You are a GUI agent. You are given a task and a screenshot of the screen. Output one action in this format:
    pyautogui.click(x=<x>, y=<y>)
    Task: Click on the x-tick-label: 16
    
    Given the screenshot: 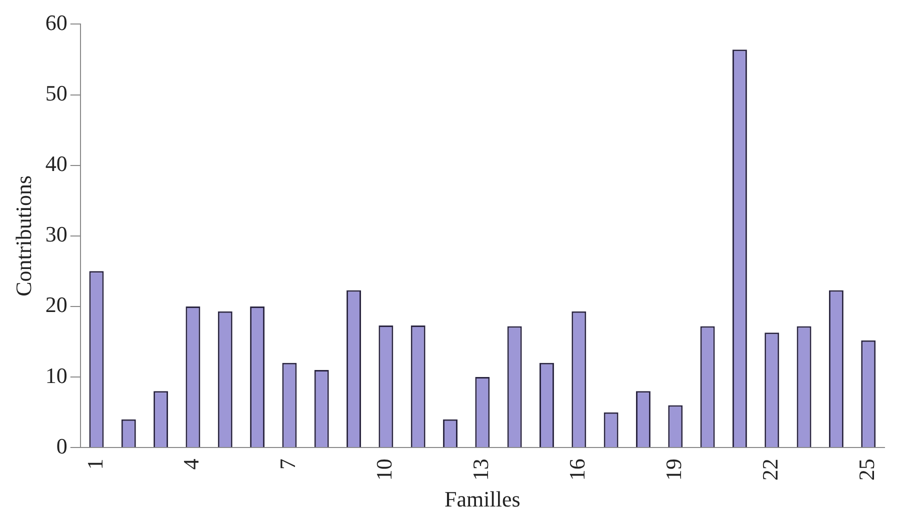 What is the action you would take?
    pyautogui.click(x=577, y=469)
    